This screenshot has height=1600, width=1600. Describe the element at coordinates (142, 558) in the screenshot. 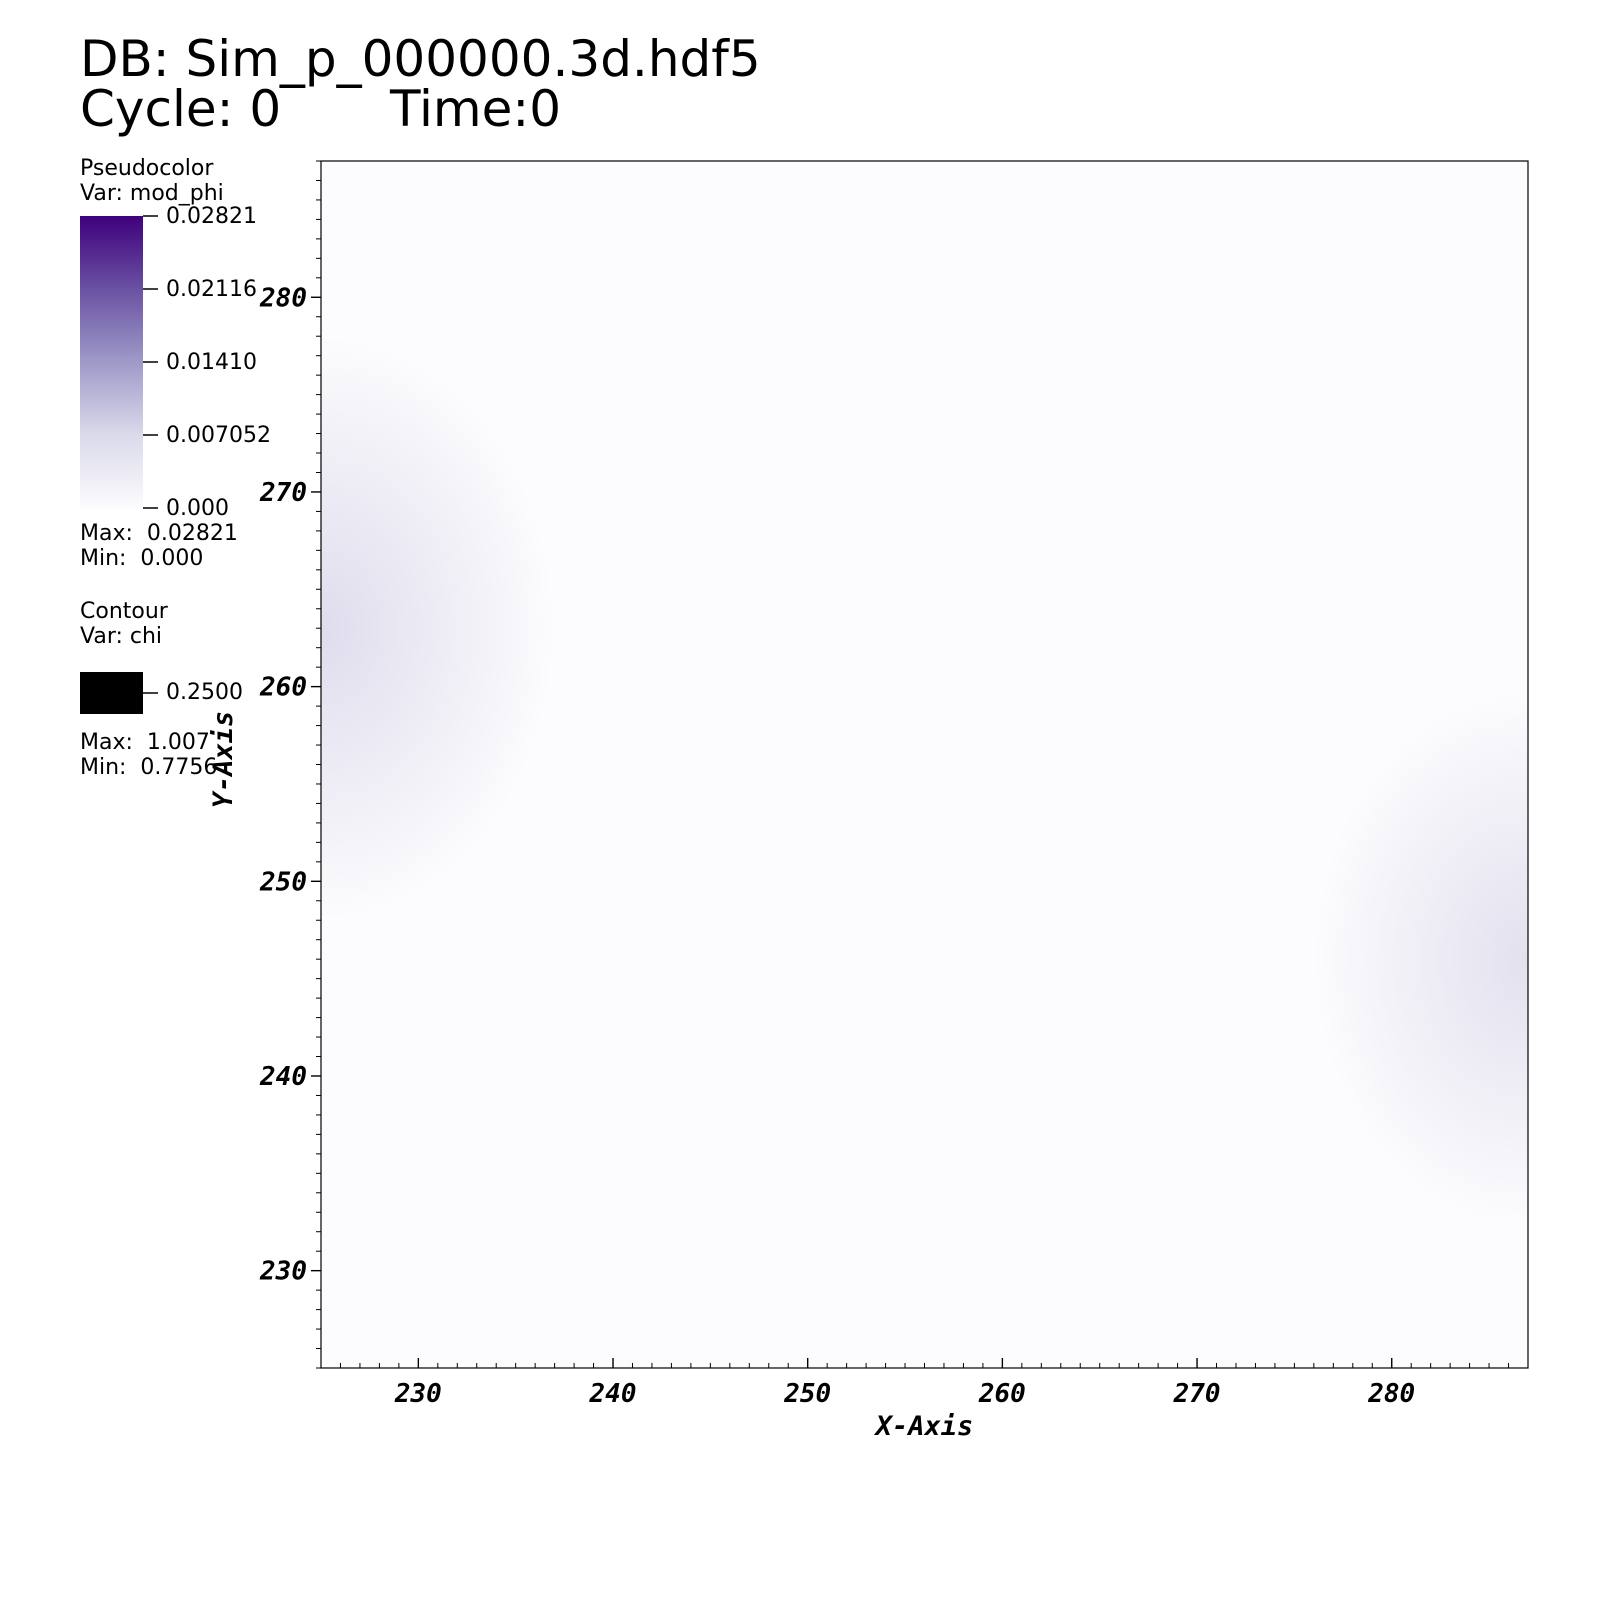

I see `pseudocolor-min: Min: 0.000` at that location.